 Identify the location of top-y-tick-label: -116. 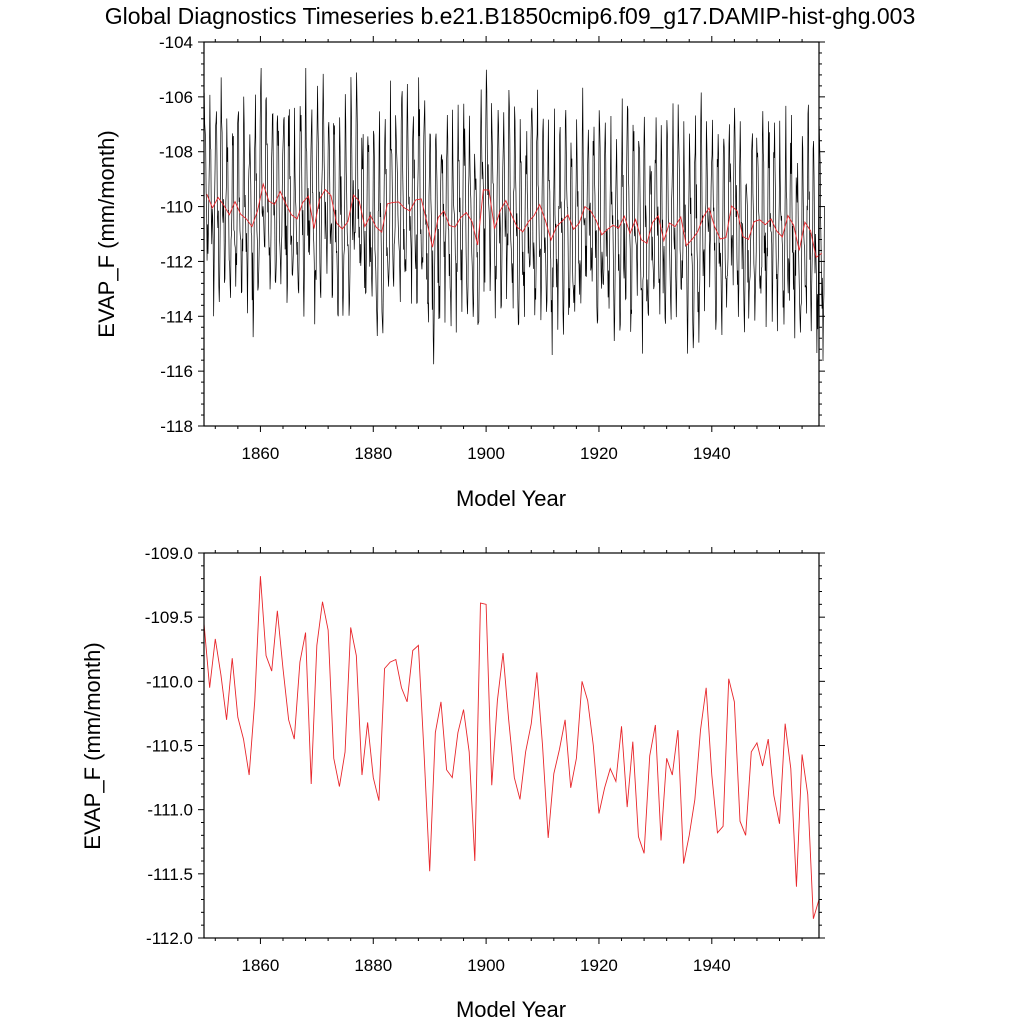
(176, 371).